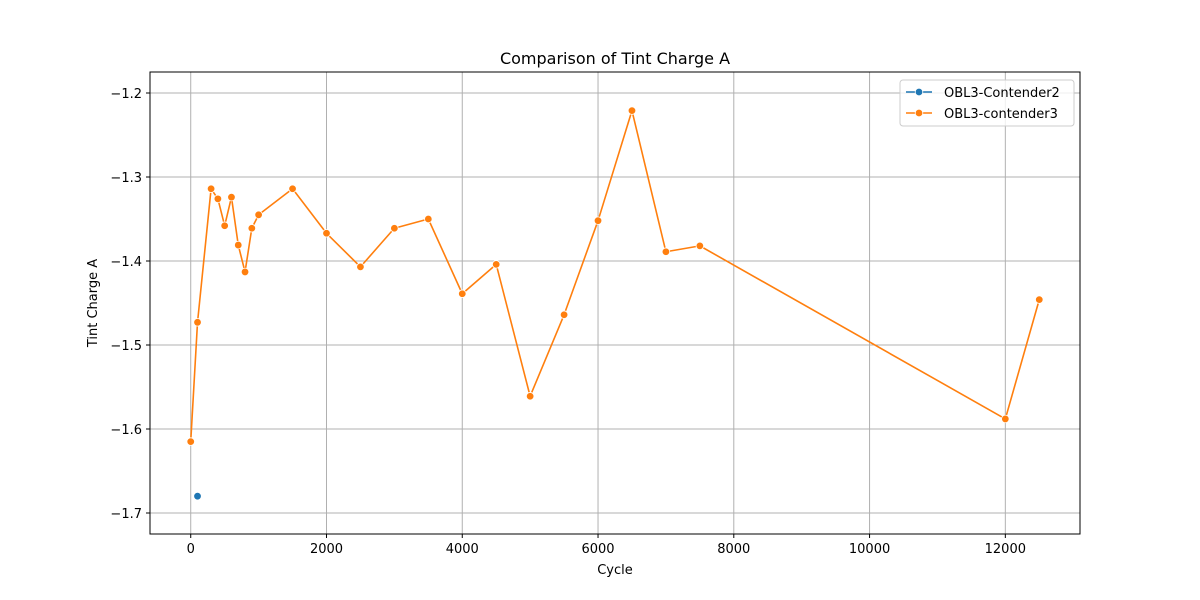 The height and width of the screenshot is (600, 1200). I want to click on x-tick-label: 4000, so click(462, 549).